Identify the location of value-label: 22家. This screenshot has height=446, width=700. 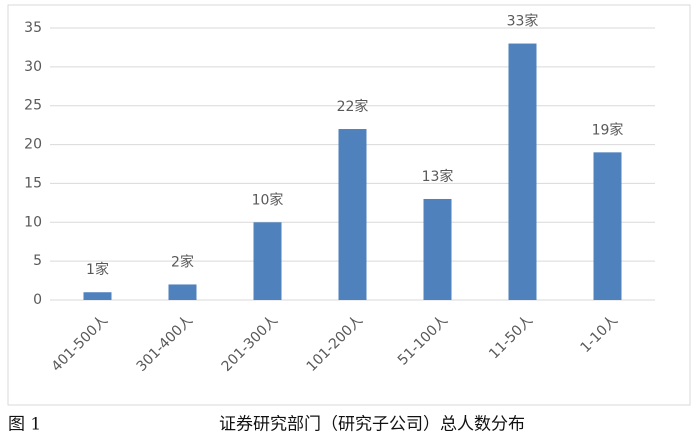
(353, 106).